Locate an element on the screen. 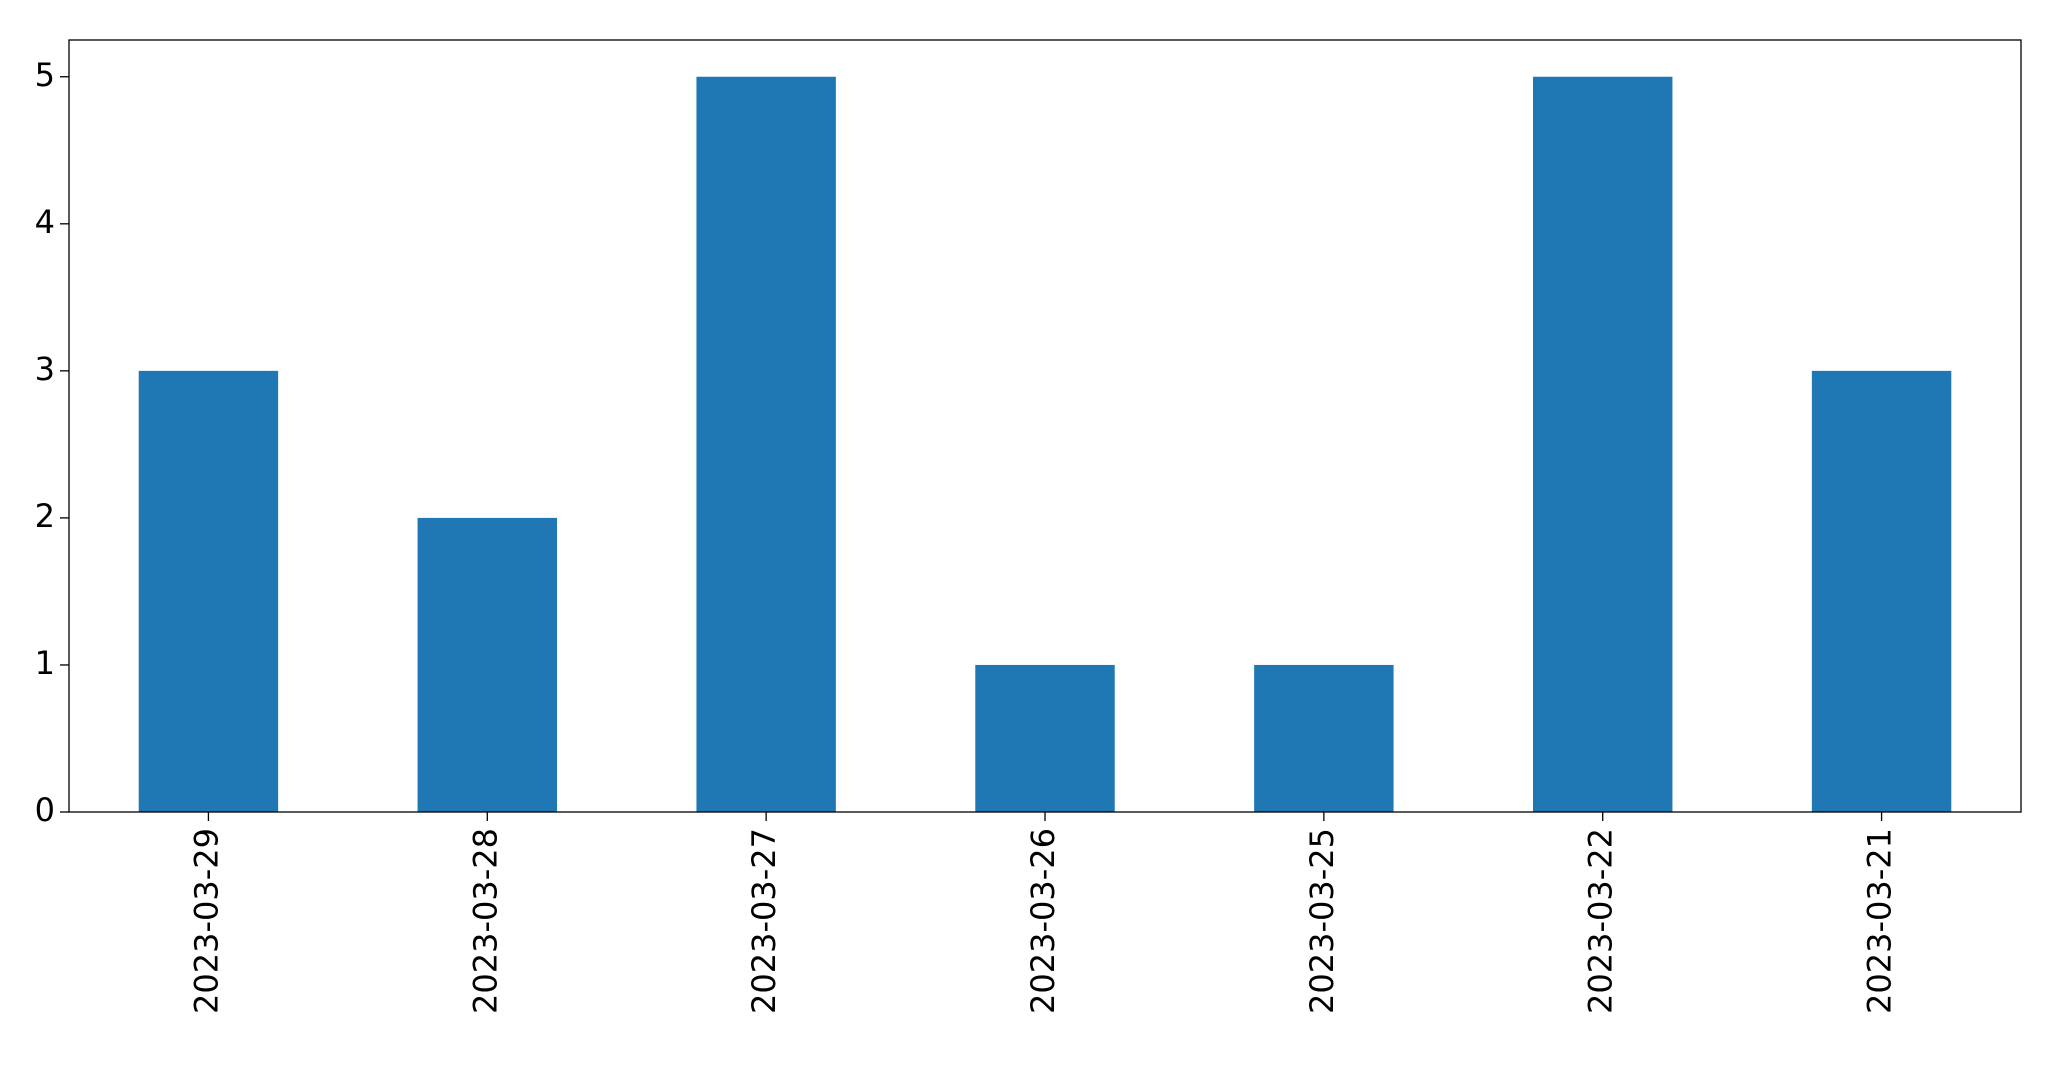  x-tick-label: 2023-03-25 is located at coordinates (1322, 921).